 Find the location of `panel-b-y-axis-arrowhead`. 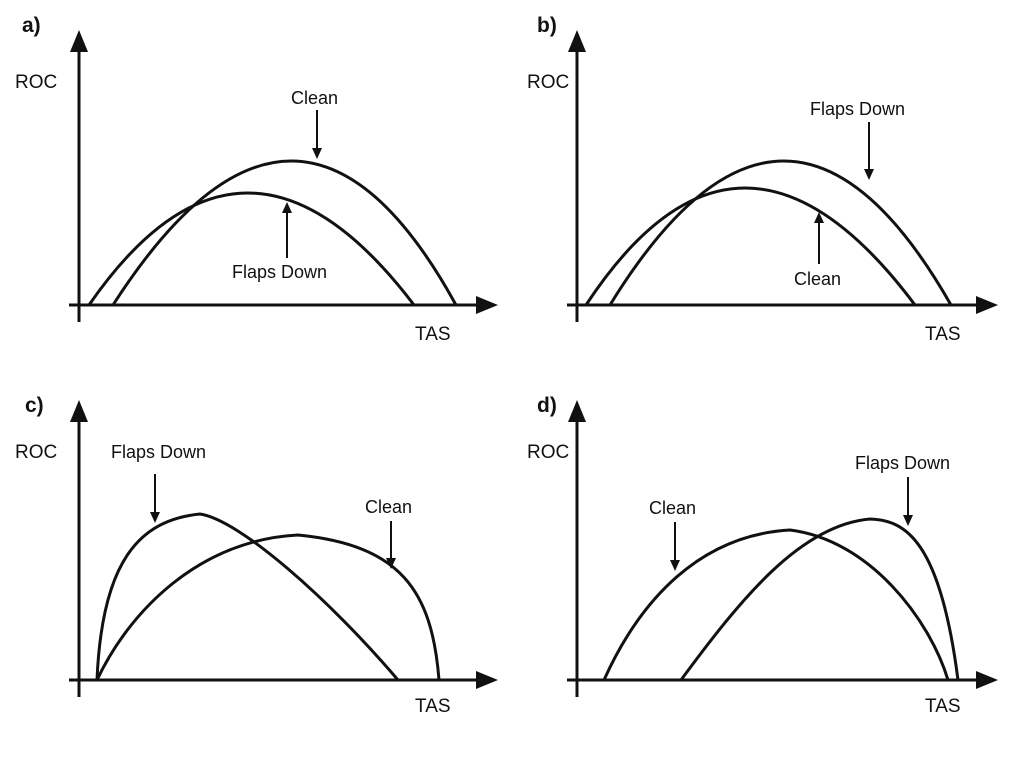

panel-b-y-axis-arrowhead is located at coordinates (577, 41).